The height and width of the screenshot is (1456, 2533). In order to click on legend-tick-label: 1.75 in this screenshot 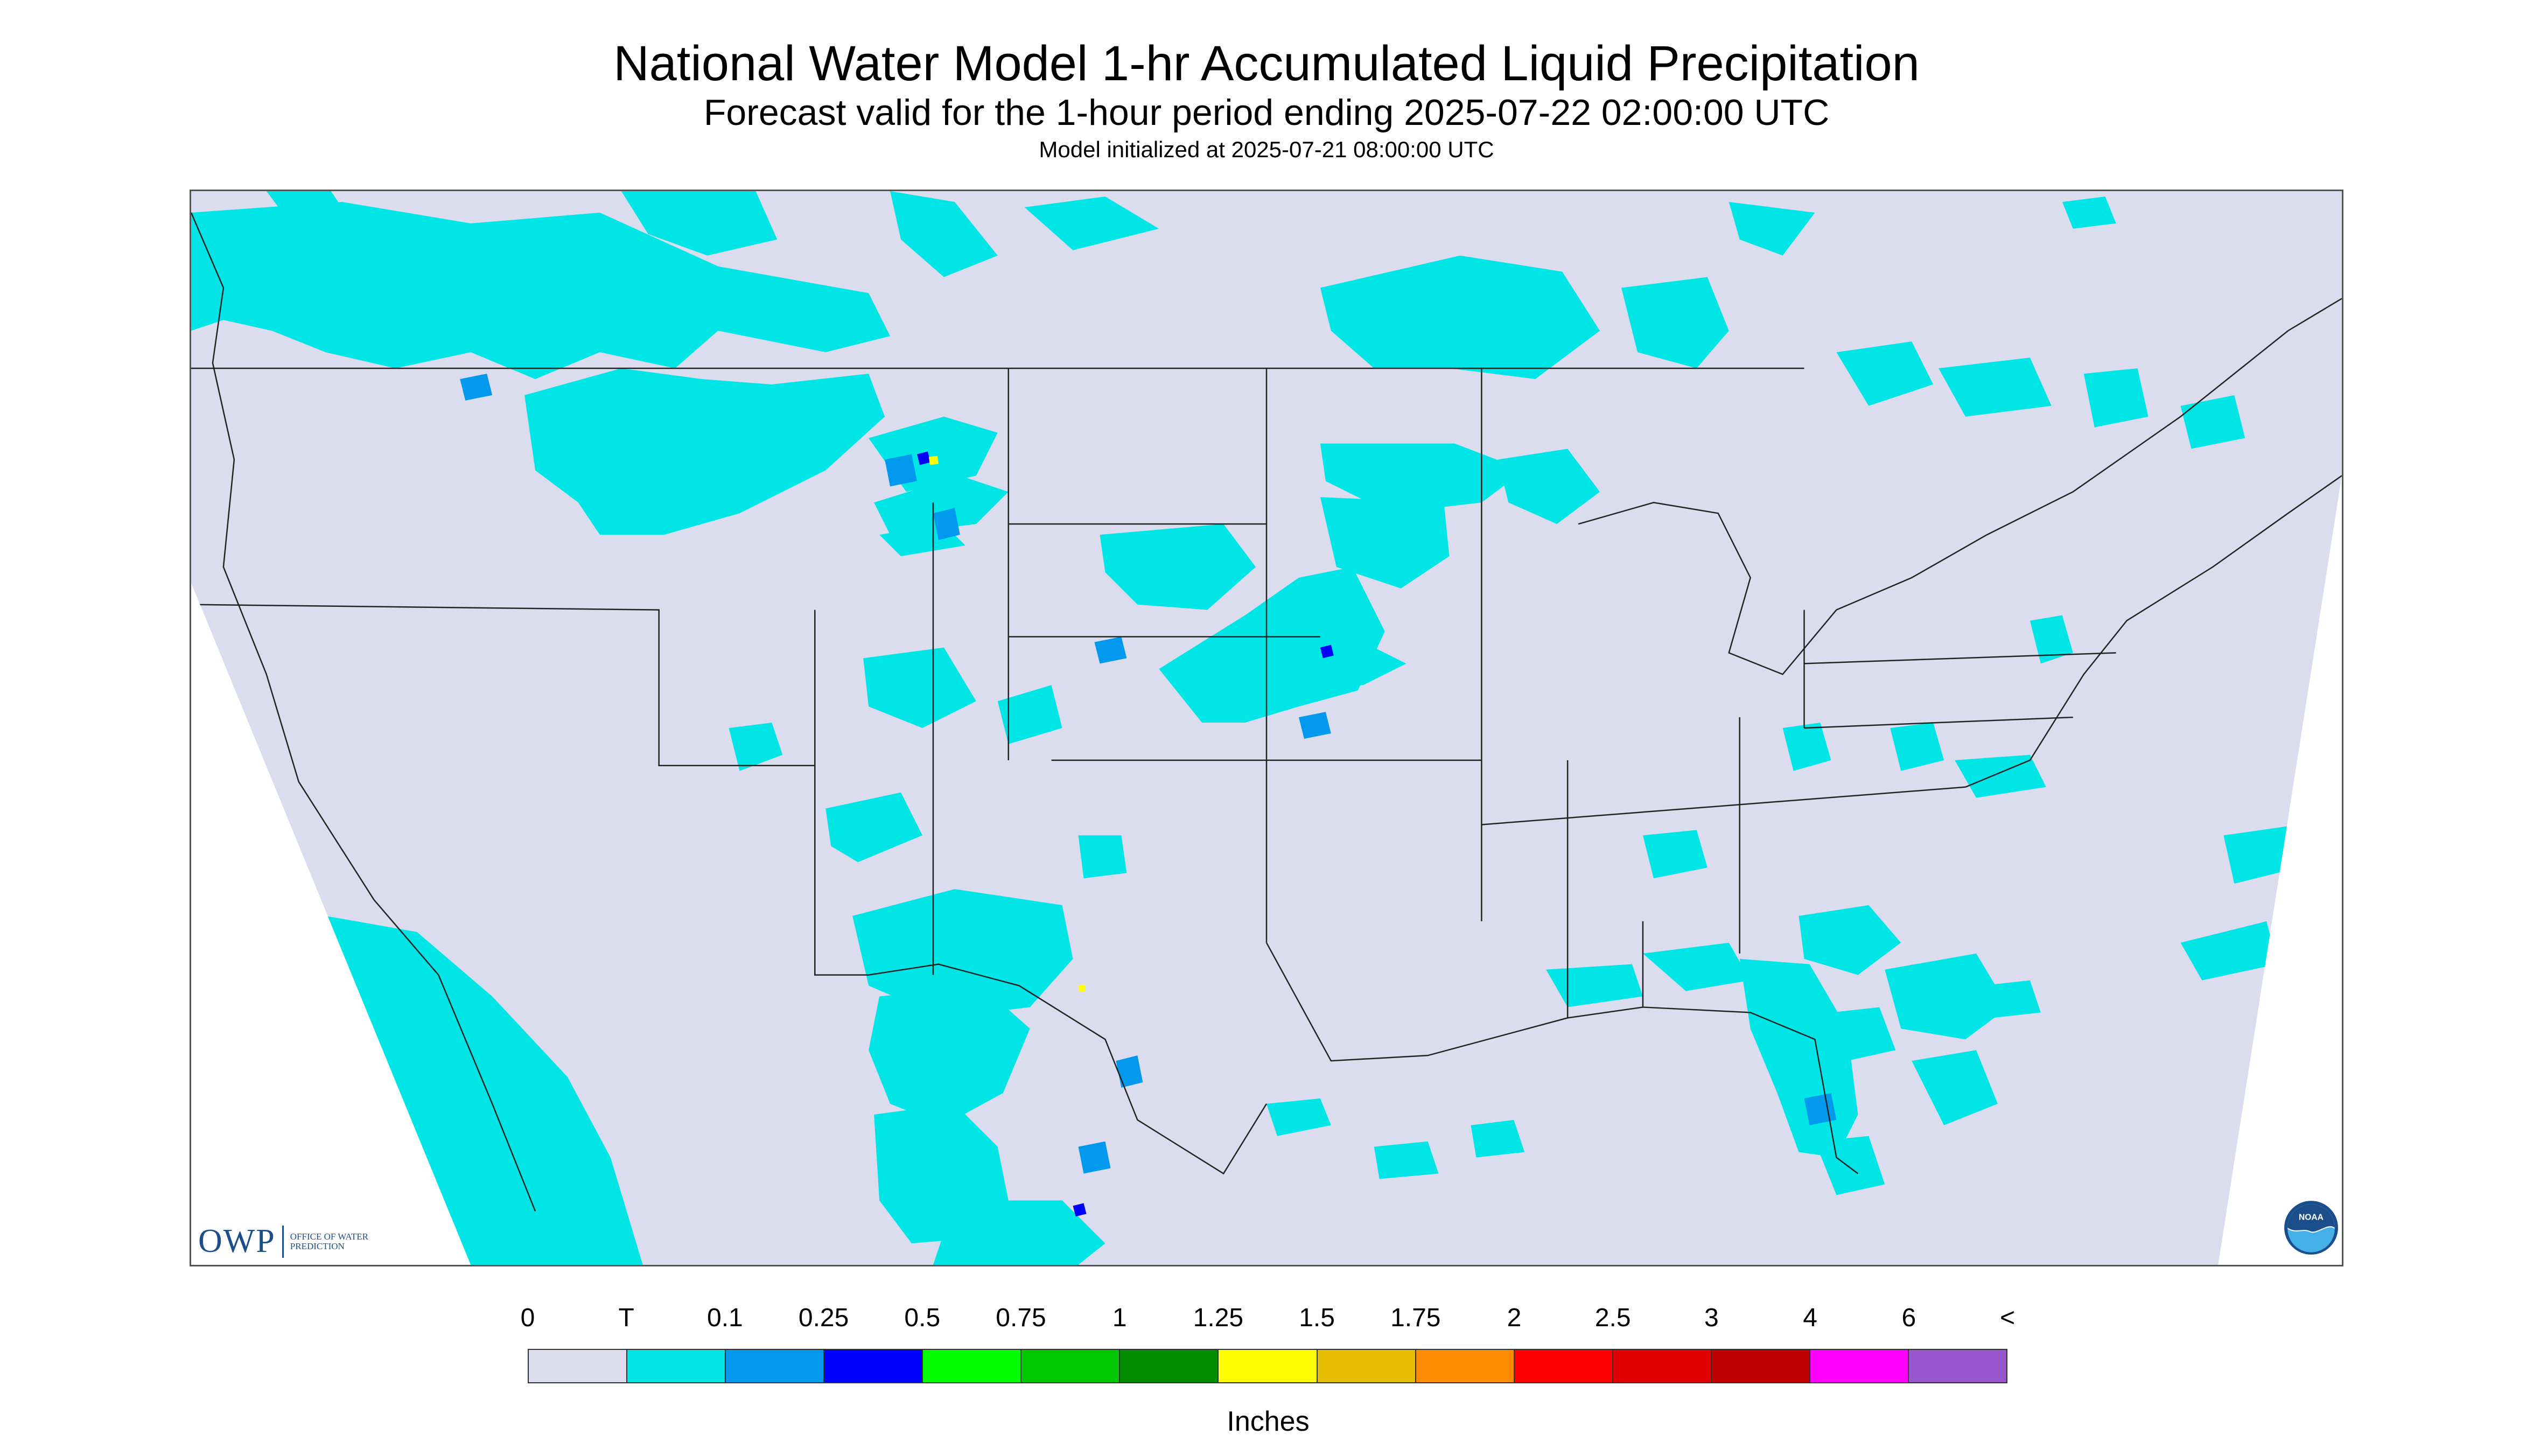, I will do `click(1415, 1318)`.